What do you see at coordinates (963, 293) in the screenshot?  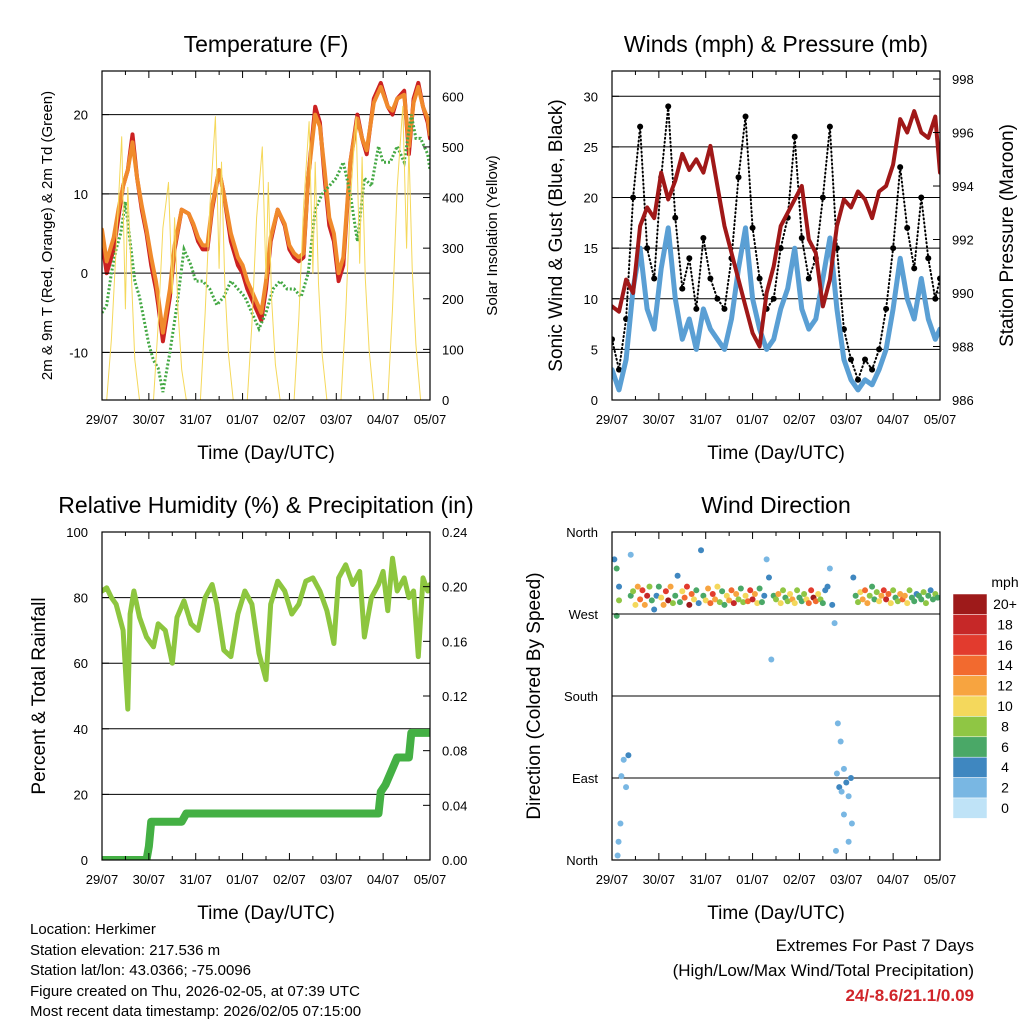 I see `y-tick-label-right: 990` at bounding box center [963, 293].